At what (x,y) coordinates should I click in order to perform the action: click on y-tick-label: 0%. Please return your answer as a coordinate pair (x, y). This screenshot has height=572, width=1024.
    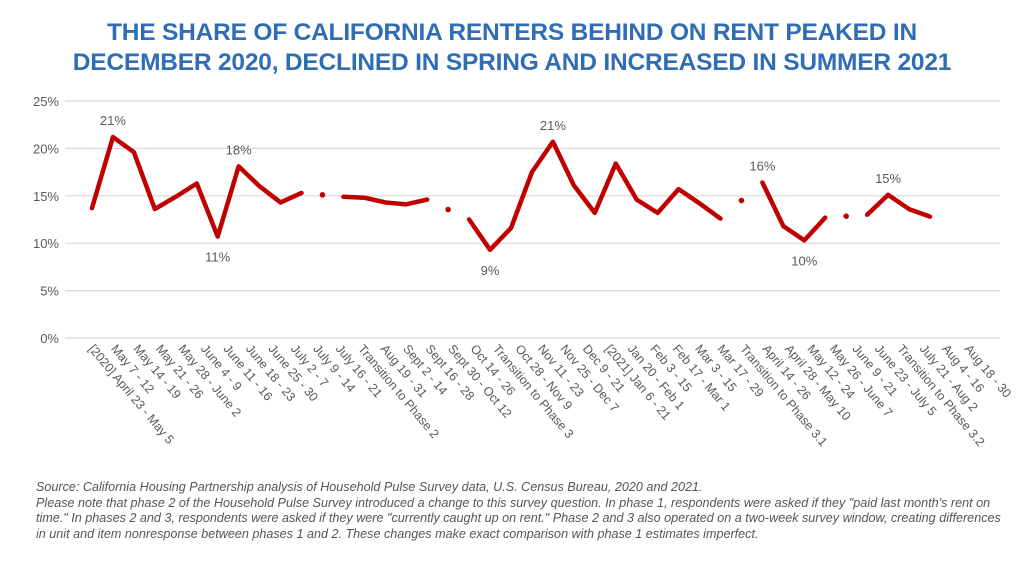
    Looking at the image, I should click on (49, 338).